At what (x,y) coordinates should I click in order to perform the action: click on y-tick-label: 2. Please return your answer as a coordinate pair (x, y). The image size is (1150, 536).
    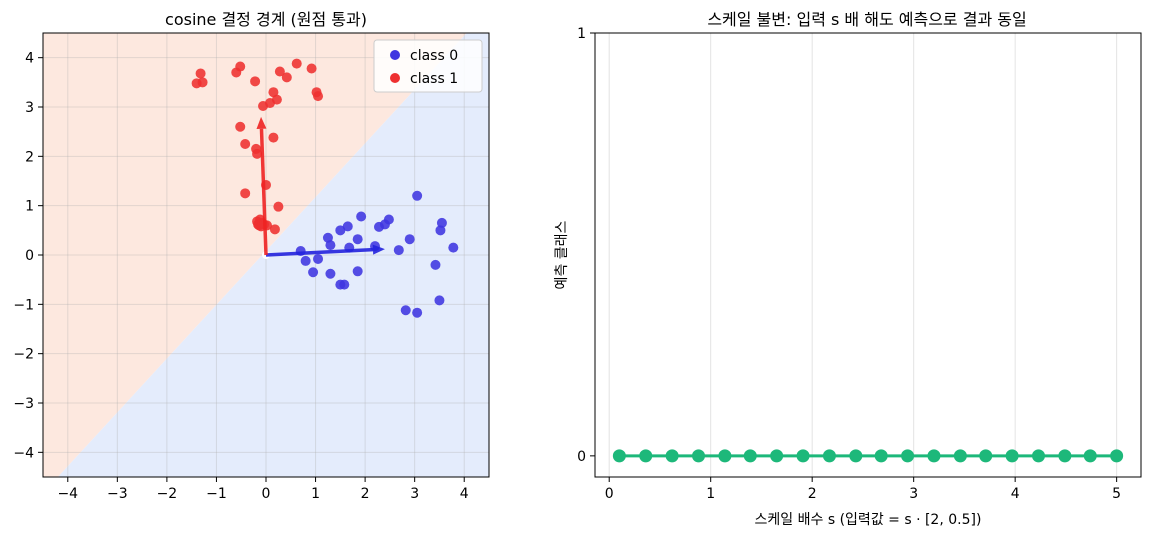
    Looking at the image, I should click on (29, 157).